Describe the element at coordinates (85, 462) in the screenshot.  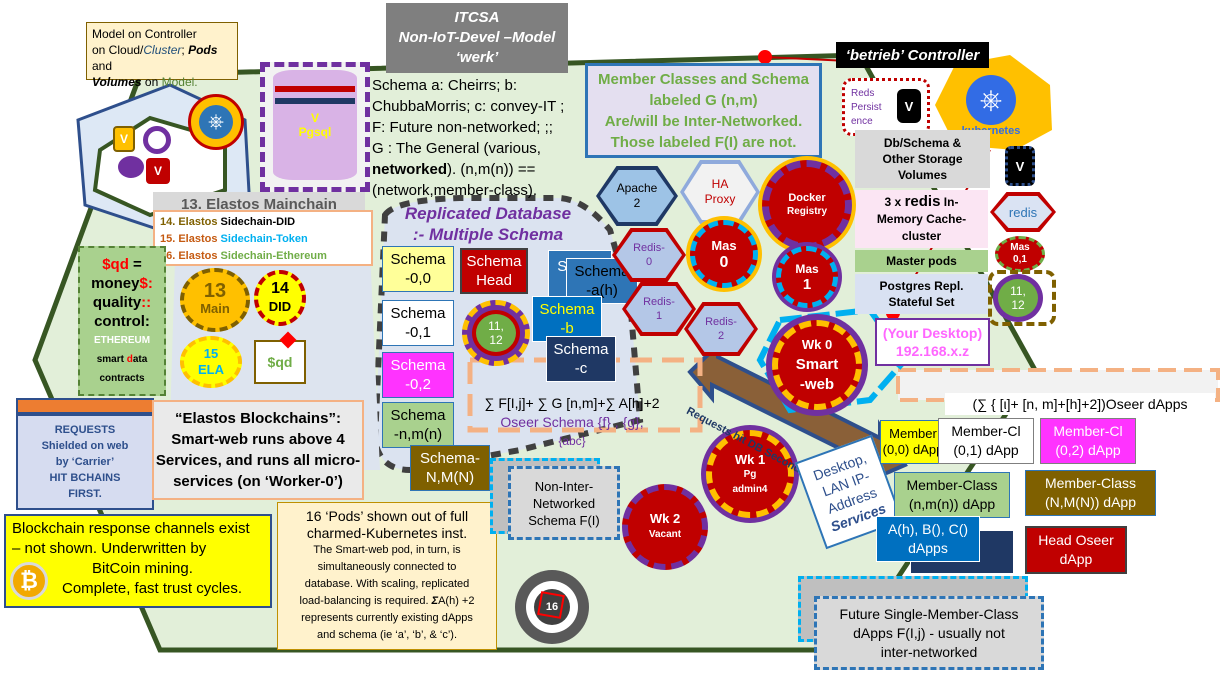
I see `req-3: by ‘Carrier’` at that location.